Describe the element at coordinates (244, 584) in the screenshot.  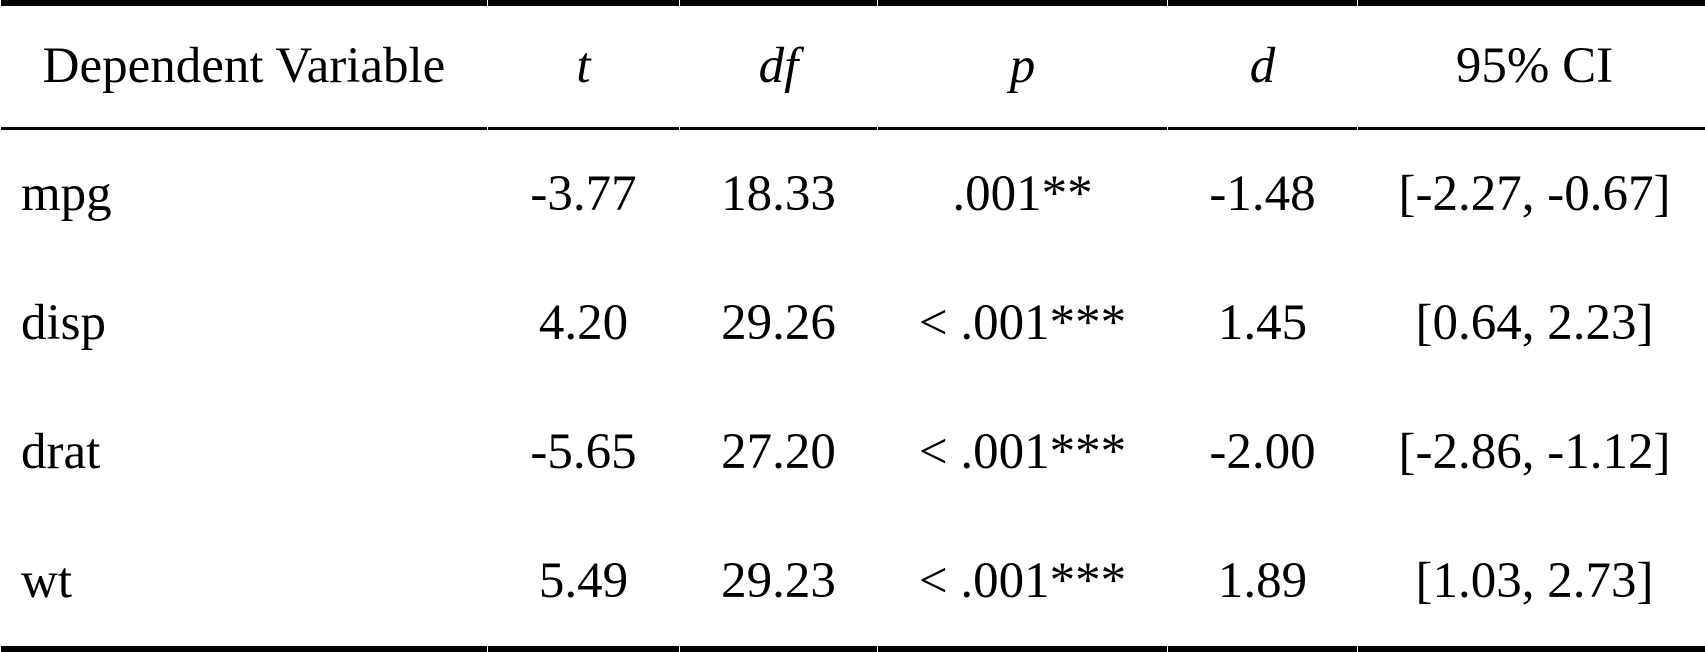
I see `cell-dependent-variable: wt` at that location.